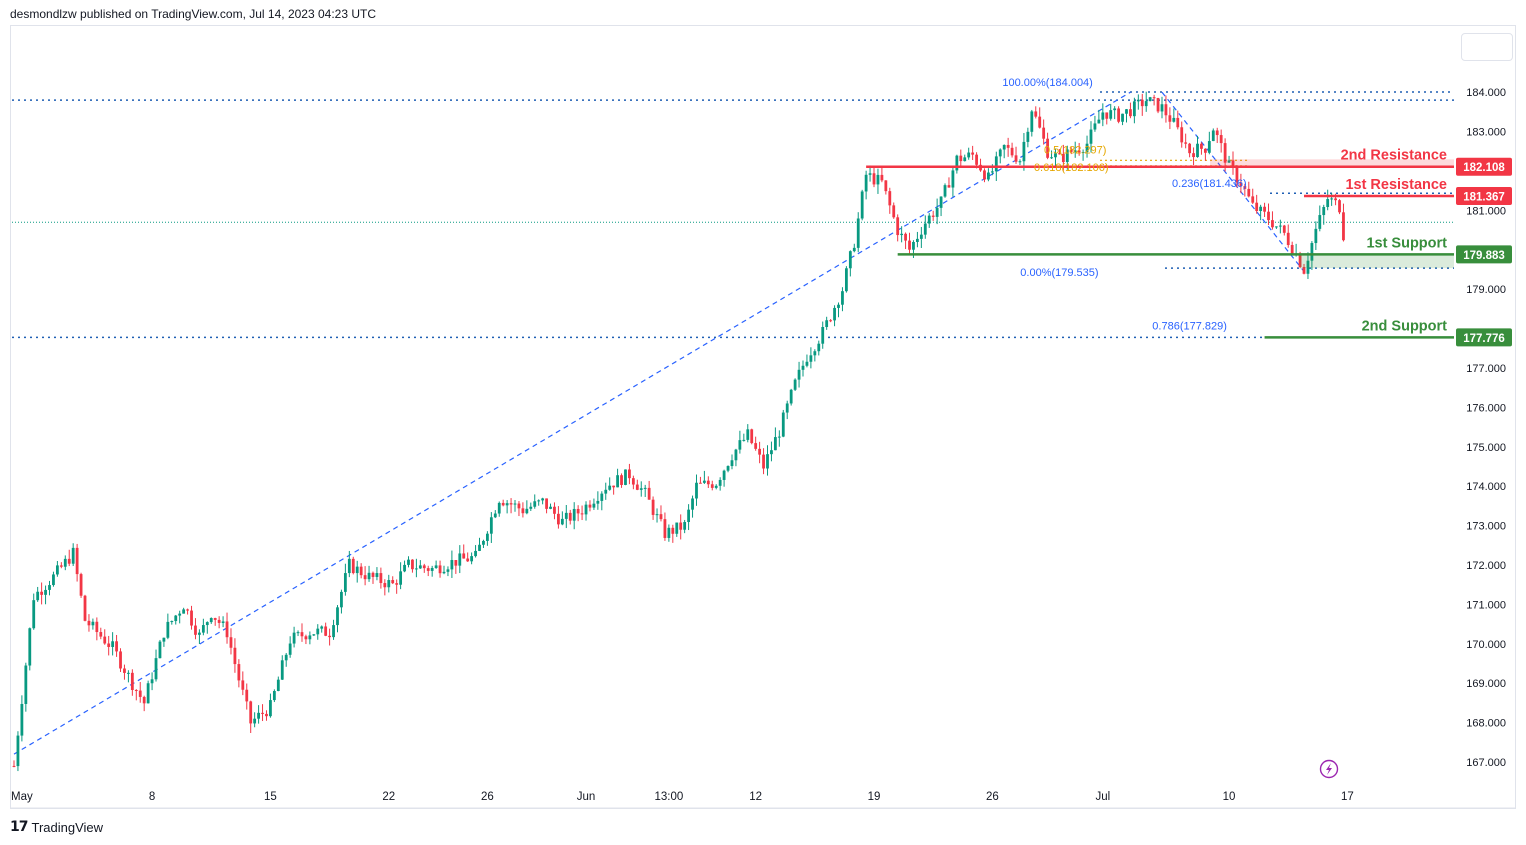  I want to click on price-tick-label: 183.000, so click(1486, 133).